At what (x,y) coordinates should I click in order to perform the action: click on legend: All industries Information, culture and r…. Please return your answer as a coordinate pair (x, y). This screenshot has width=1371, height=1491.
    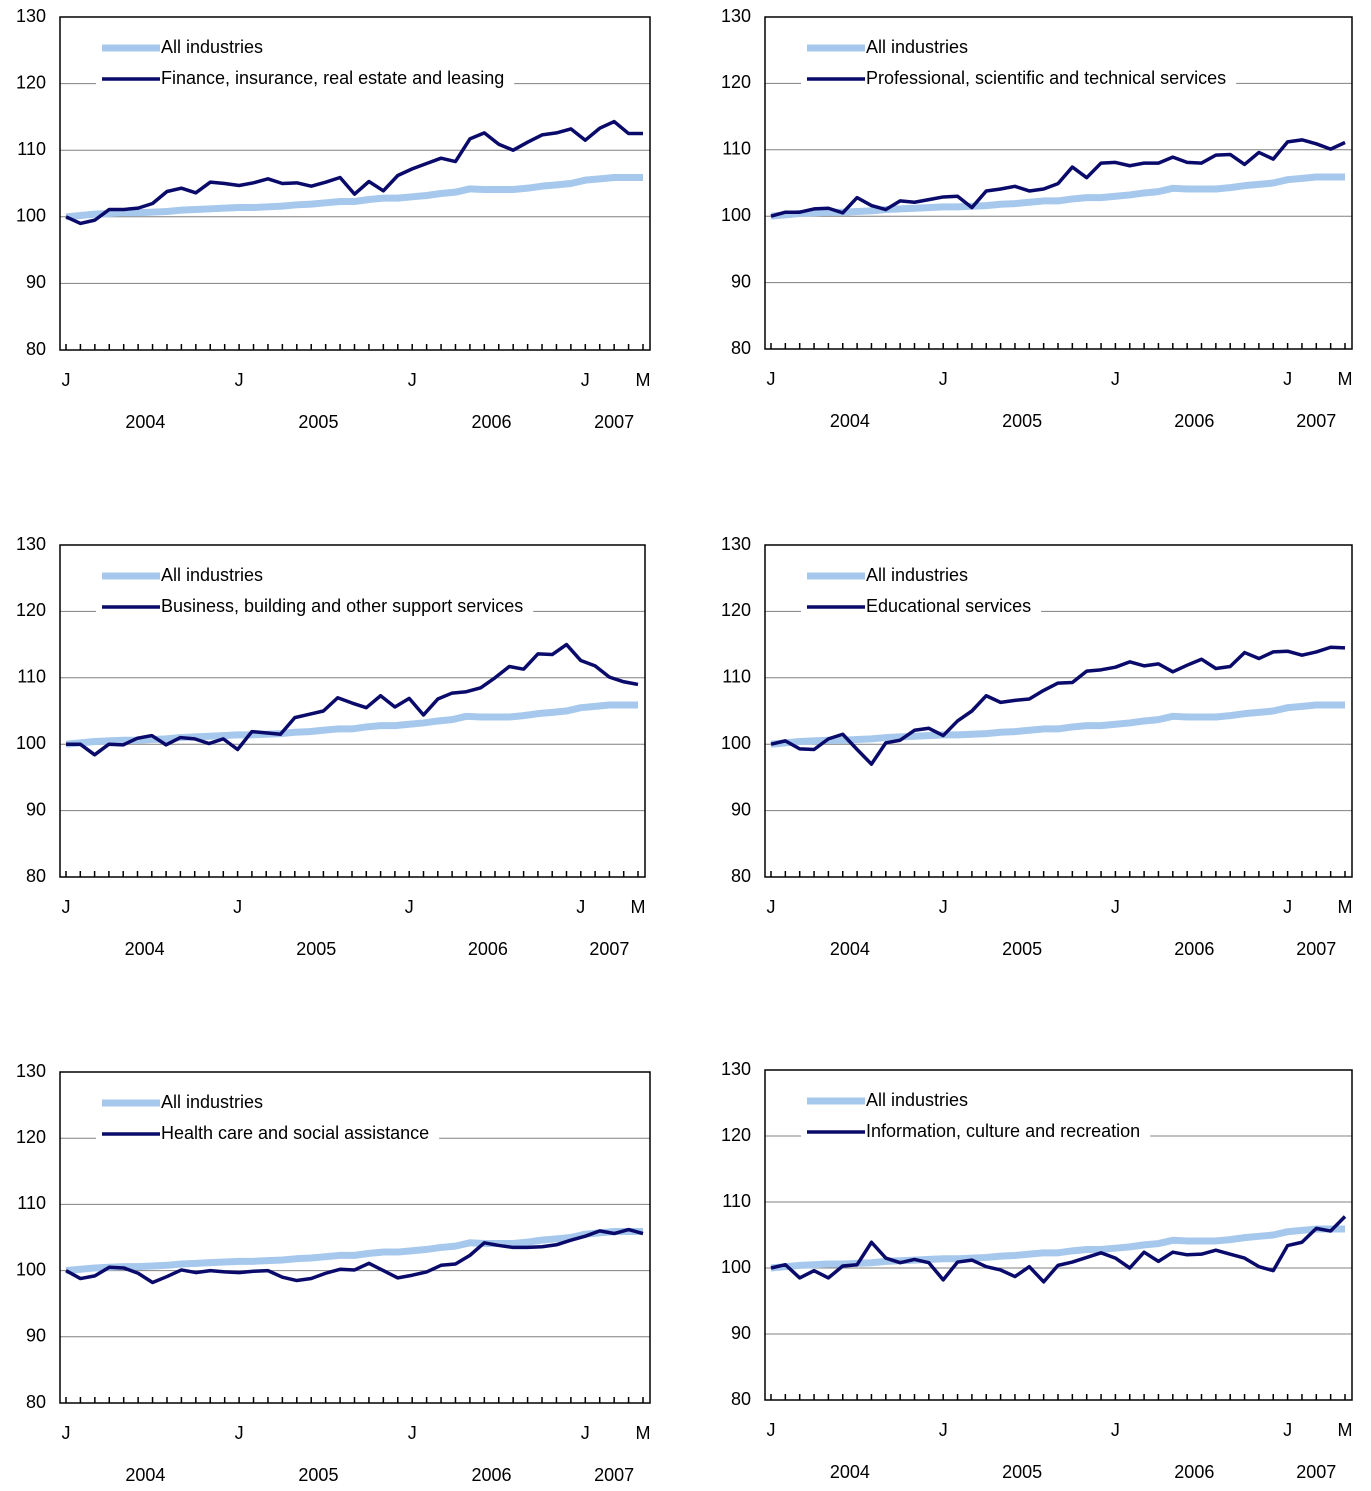
    Looking at the image, I should click on (976, 1115).